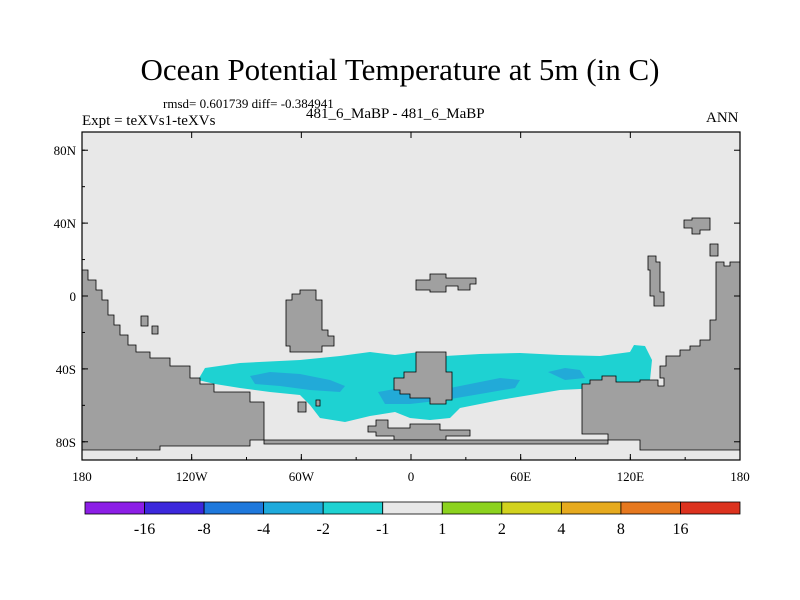 The height and width of the screenshot is (600, 800). What do you see at coordinates (302, 476) in the screenshot?
I see `lon-tick-label: 60W` at bounding box center [302, 476].